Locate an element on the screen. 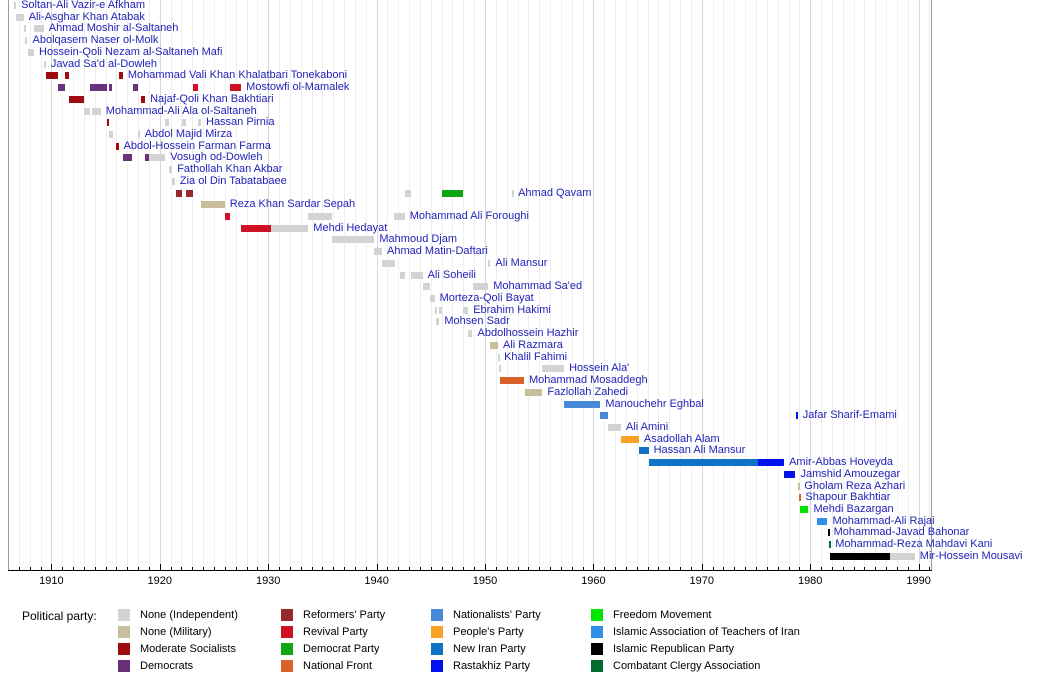 This screenshot has width=1050, height=687. pm-name-link: Mohammad-Ali Rajai is located at coordinates (883, 520).